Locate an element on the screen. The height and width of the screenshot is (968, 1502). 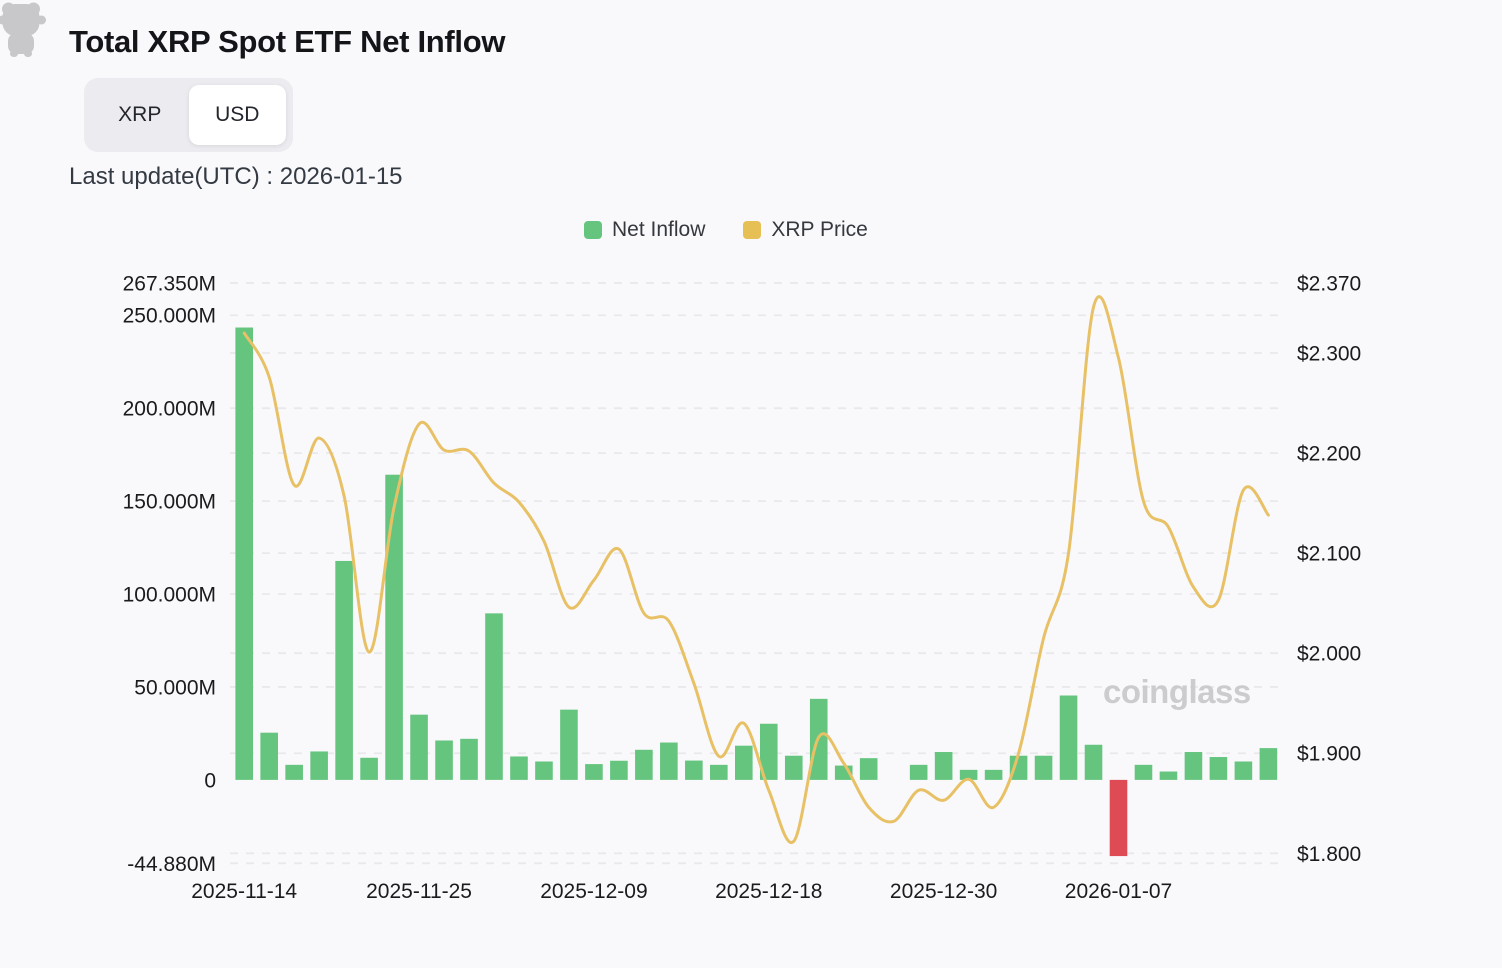
legend-item-xrp-price: XRP Price is located at coordinates (805, 230).